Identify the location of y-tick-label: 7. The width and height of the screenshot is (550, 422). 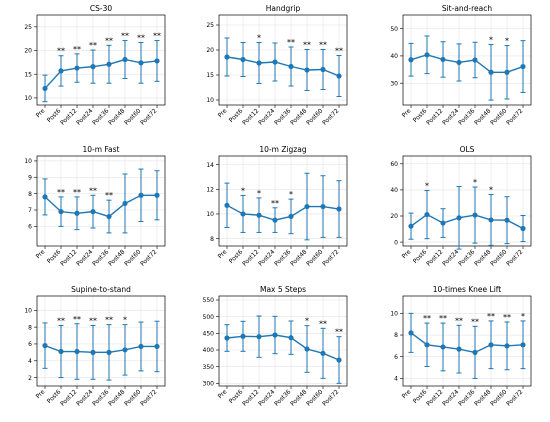
(30, 210).